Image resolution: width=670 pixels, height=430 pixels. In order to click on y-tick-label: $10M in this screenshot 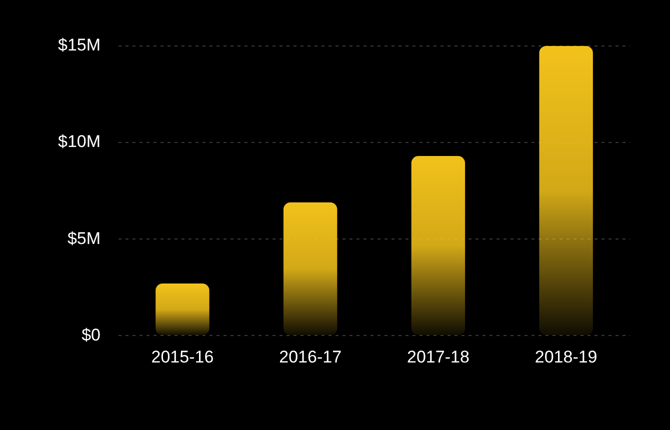, I will do `click(79, 142)`.